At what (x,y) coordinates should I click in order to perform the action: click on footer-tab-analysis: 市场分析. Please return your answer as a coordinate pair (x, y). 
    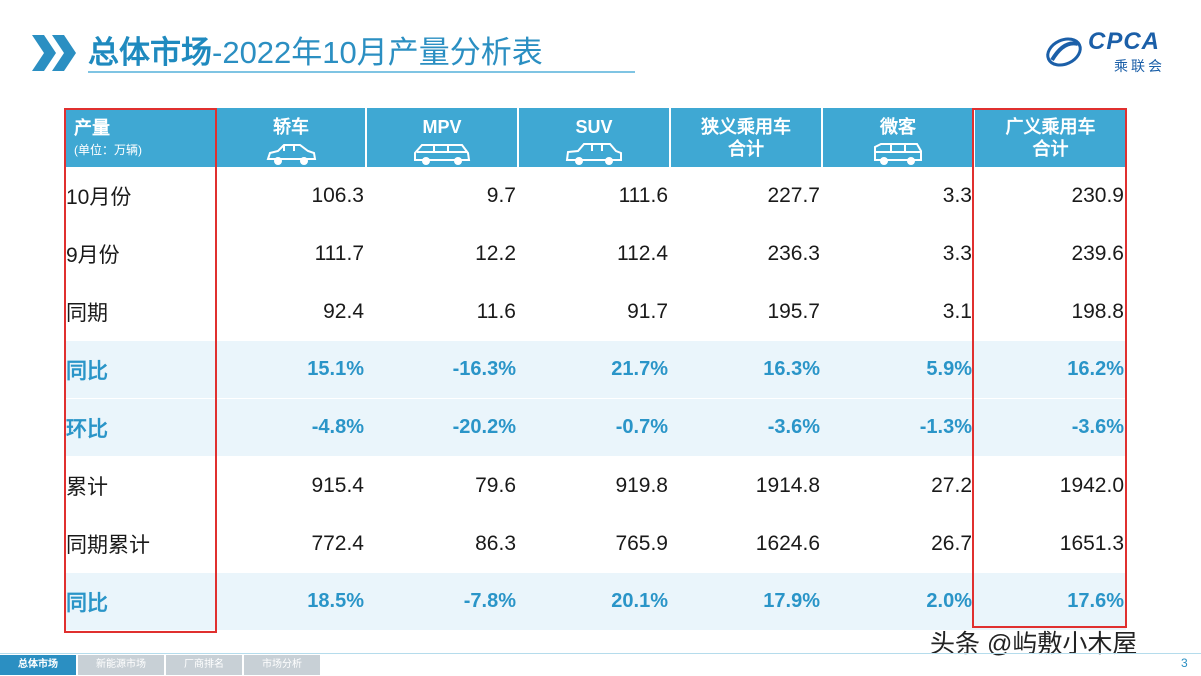
    Looking at the image, I should click on (282, 665).